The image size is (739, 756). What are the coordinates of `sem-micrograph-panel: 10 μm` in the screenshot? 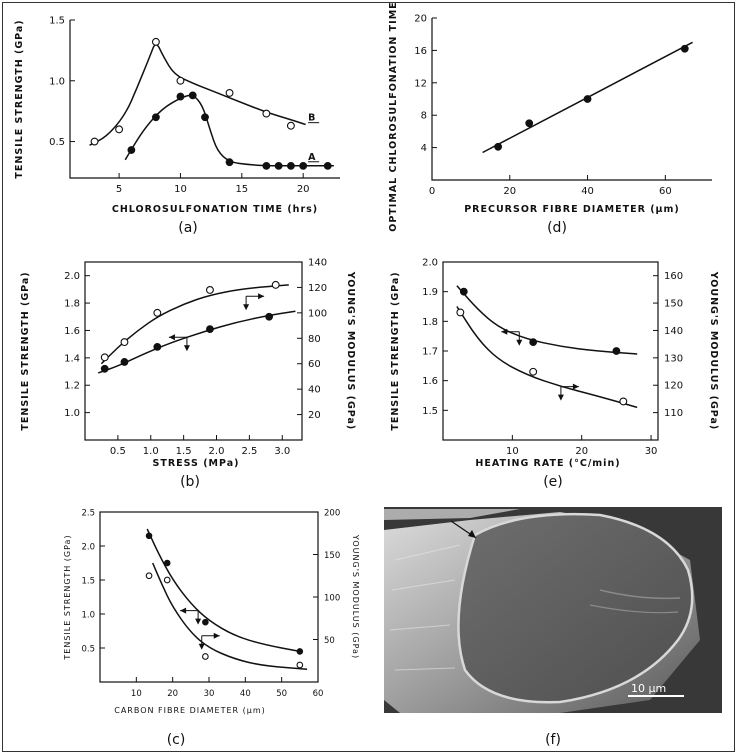 It's located at (553, 610).